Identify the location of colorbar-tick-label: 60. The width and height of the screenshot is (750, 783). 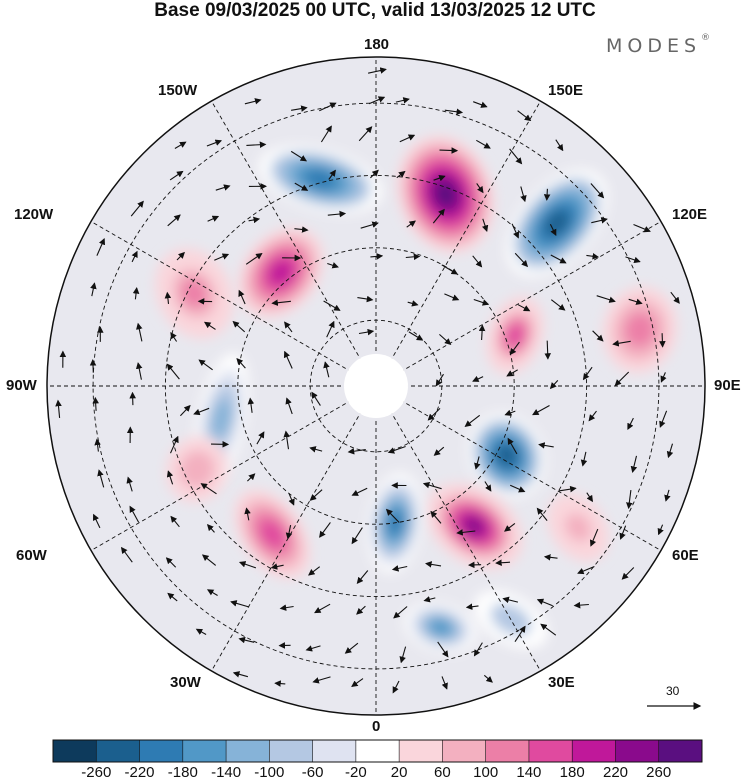
(442, 772).